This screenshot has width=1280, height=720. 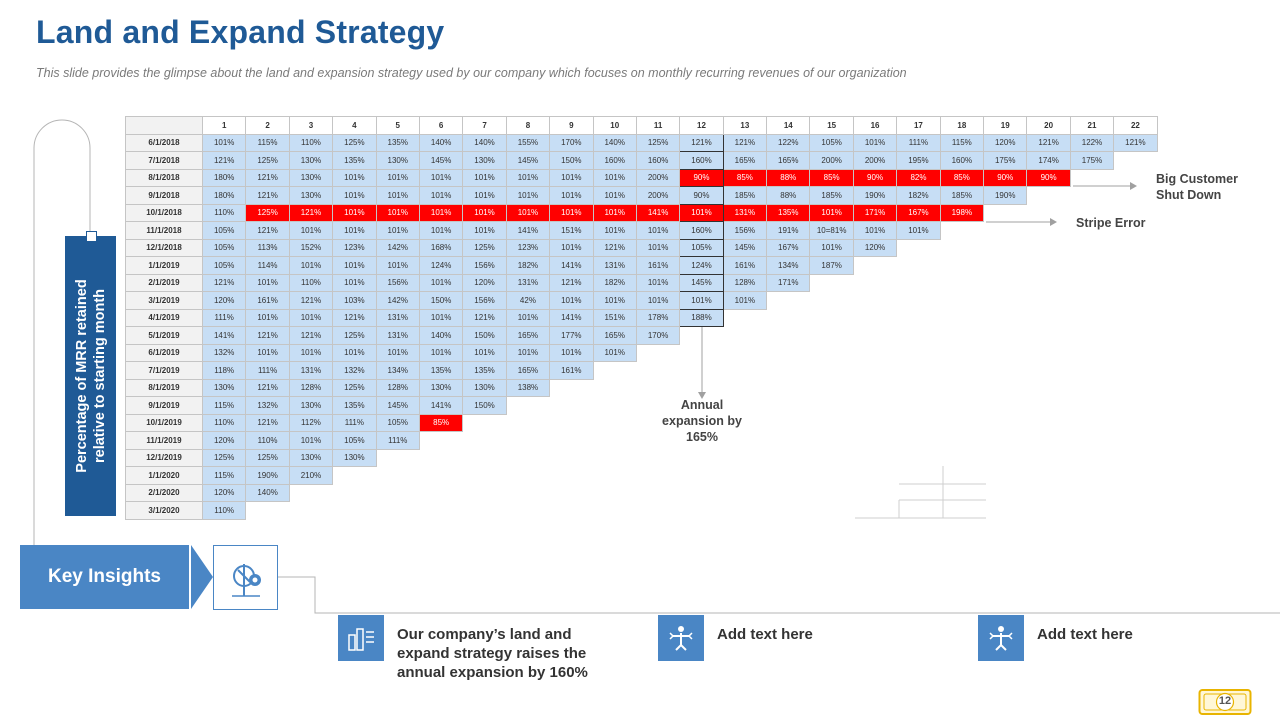 What do you see at coordinates (658, 195) in the screenshot?
I see `retention-cell: 200%` at bounding box center [658, 195].